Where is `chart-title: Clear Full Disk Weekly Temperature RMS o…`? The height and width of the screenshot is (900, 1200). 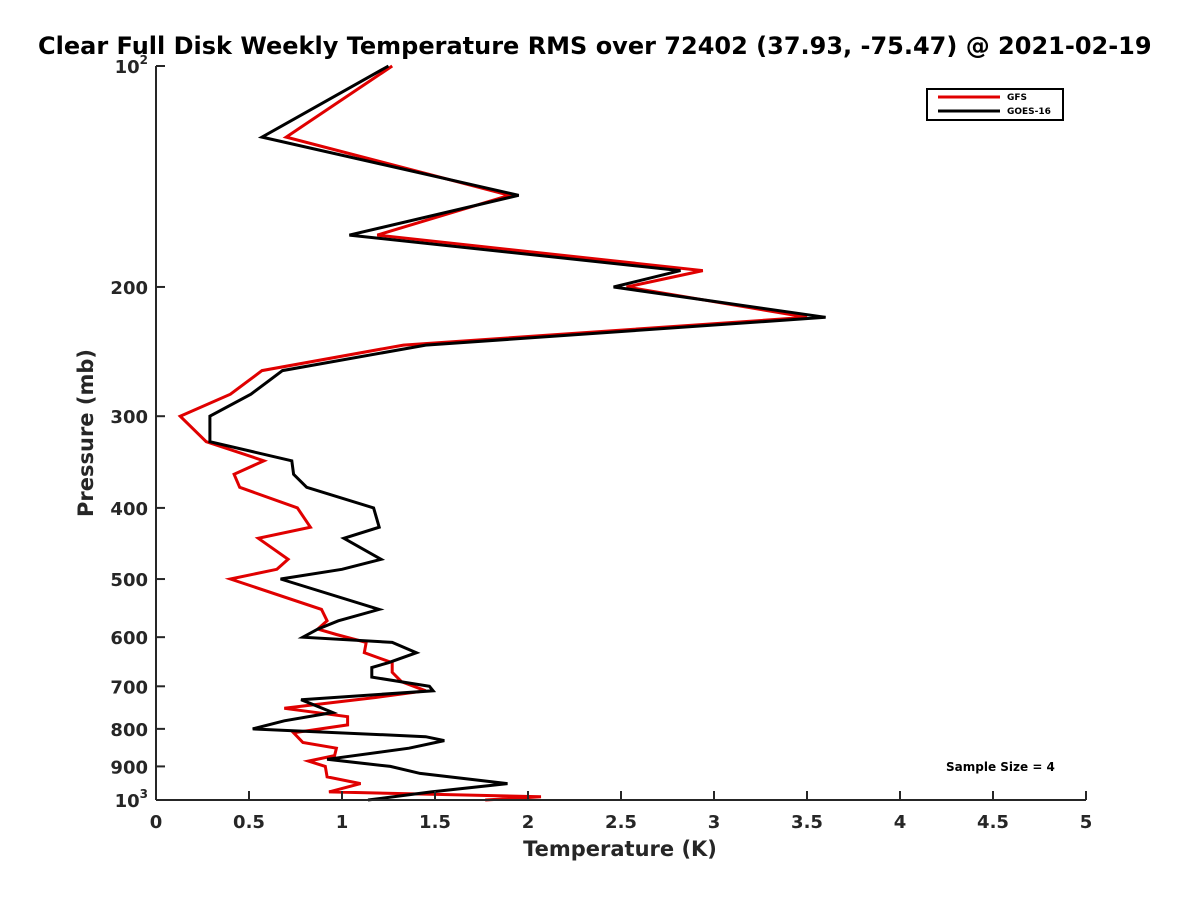
chart-title: Clear Full Disk Weekly Temperature RMS o… is located at coordinates (595, 46).